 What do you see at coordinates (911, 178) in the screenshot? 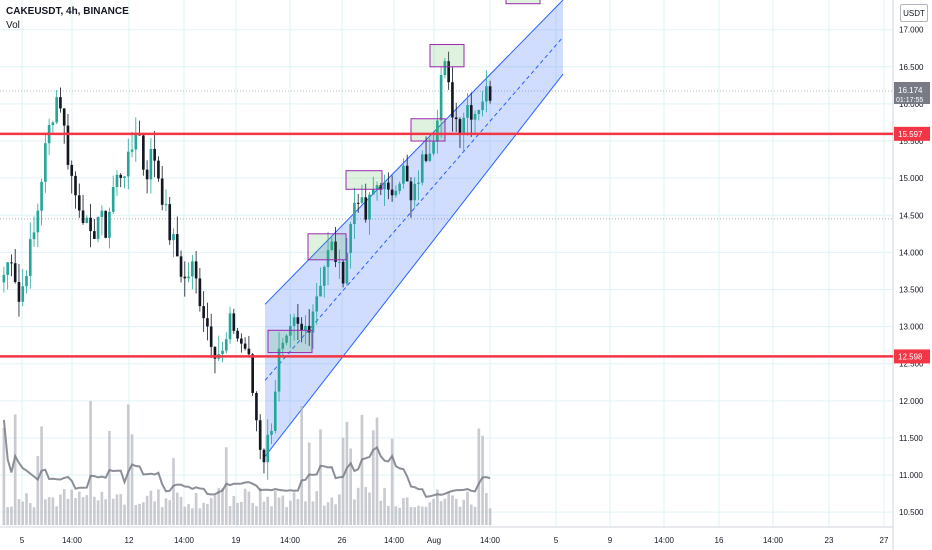
I see `y-tick-label: 15.000` at bounding box center [911, 178].